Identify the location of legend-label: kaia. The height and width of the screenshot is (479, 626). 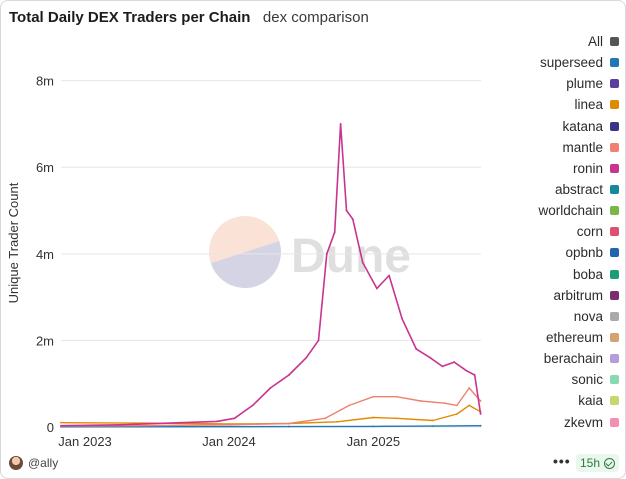
(590, 401).